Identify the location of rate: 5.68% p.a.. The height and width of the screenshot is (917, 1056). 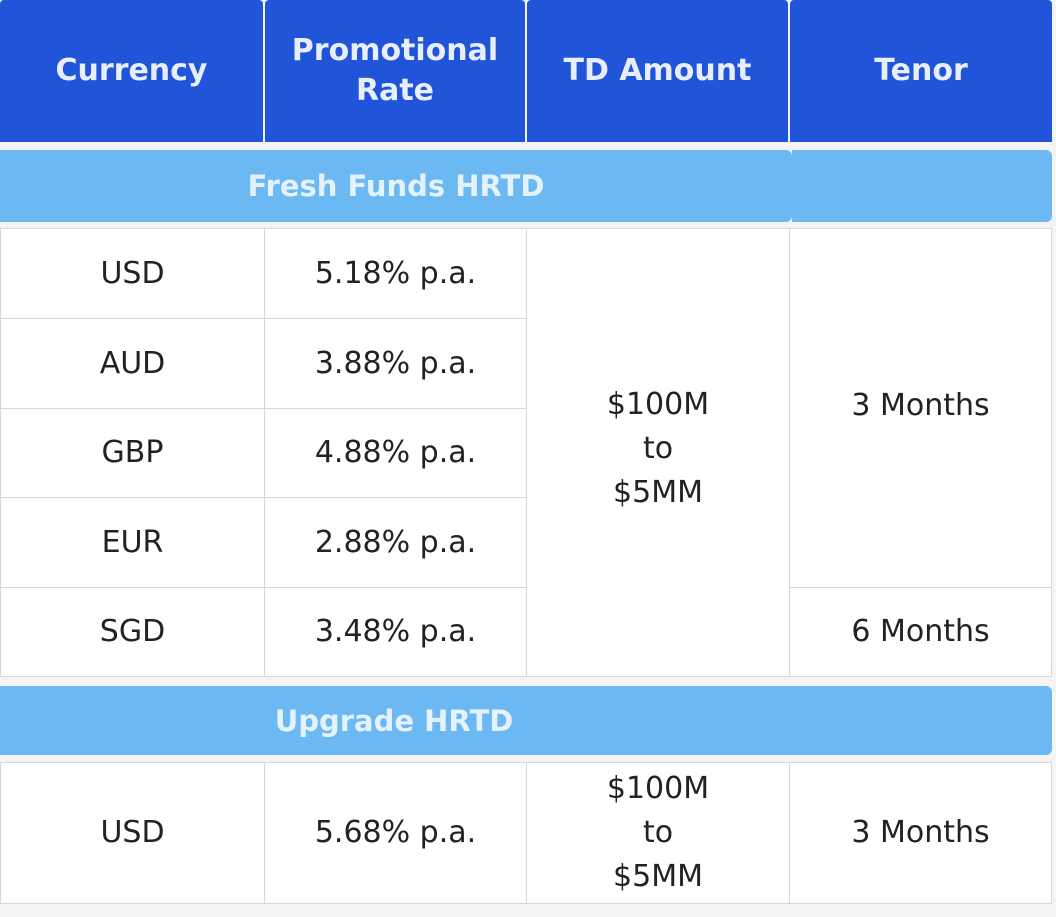
(395, 832).